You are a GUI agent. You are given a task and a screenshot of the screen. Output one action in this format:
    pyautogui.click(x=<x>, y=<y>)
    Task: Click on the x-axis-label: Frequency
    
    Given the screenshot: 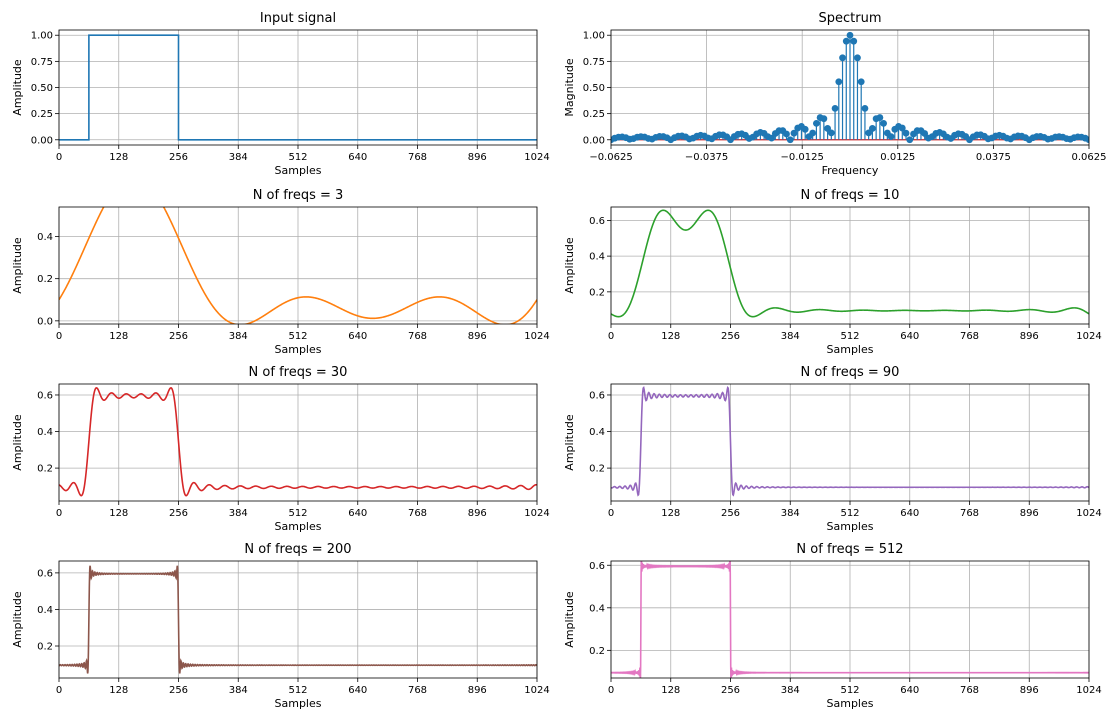 What is the action you would take?
    pyautogui.click(x=850, y=170)
    